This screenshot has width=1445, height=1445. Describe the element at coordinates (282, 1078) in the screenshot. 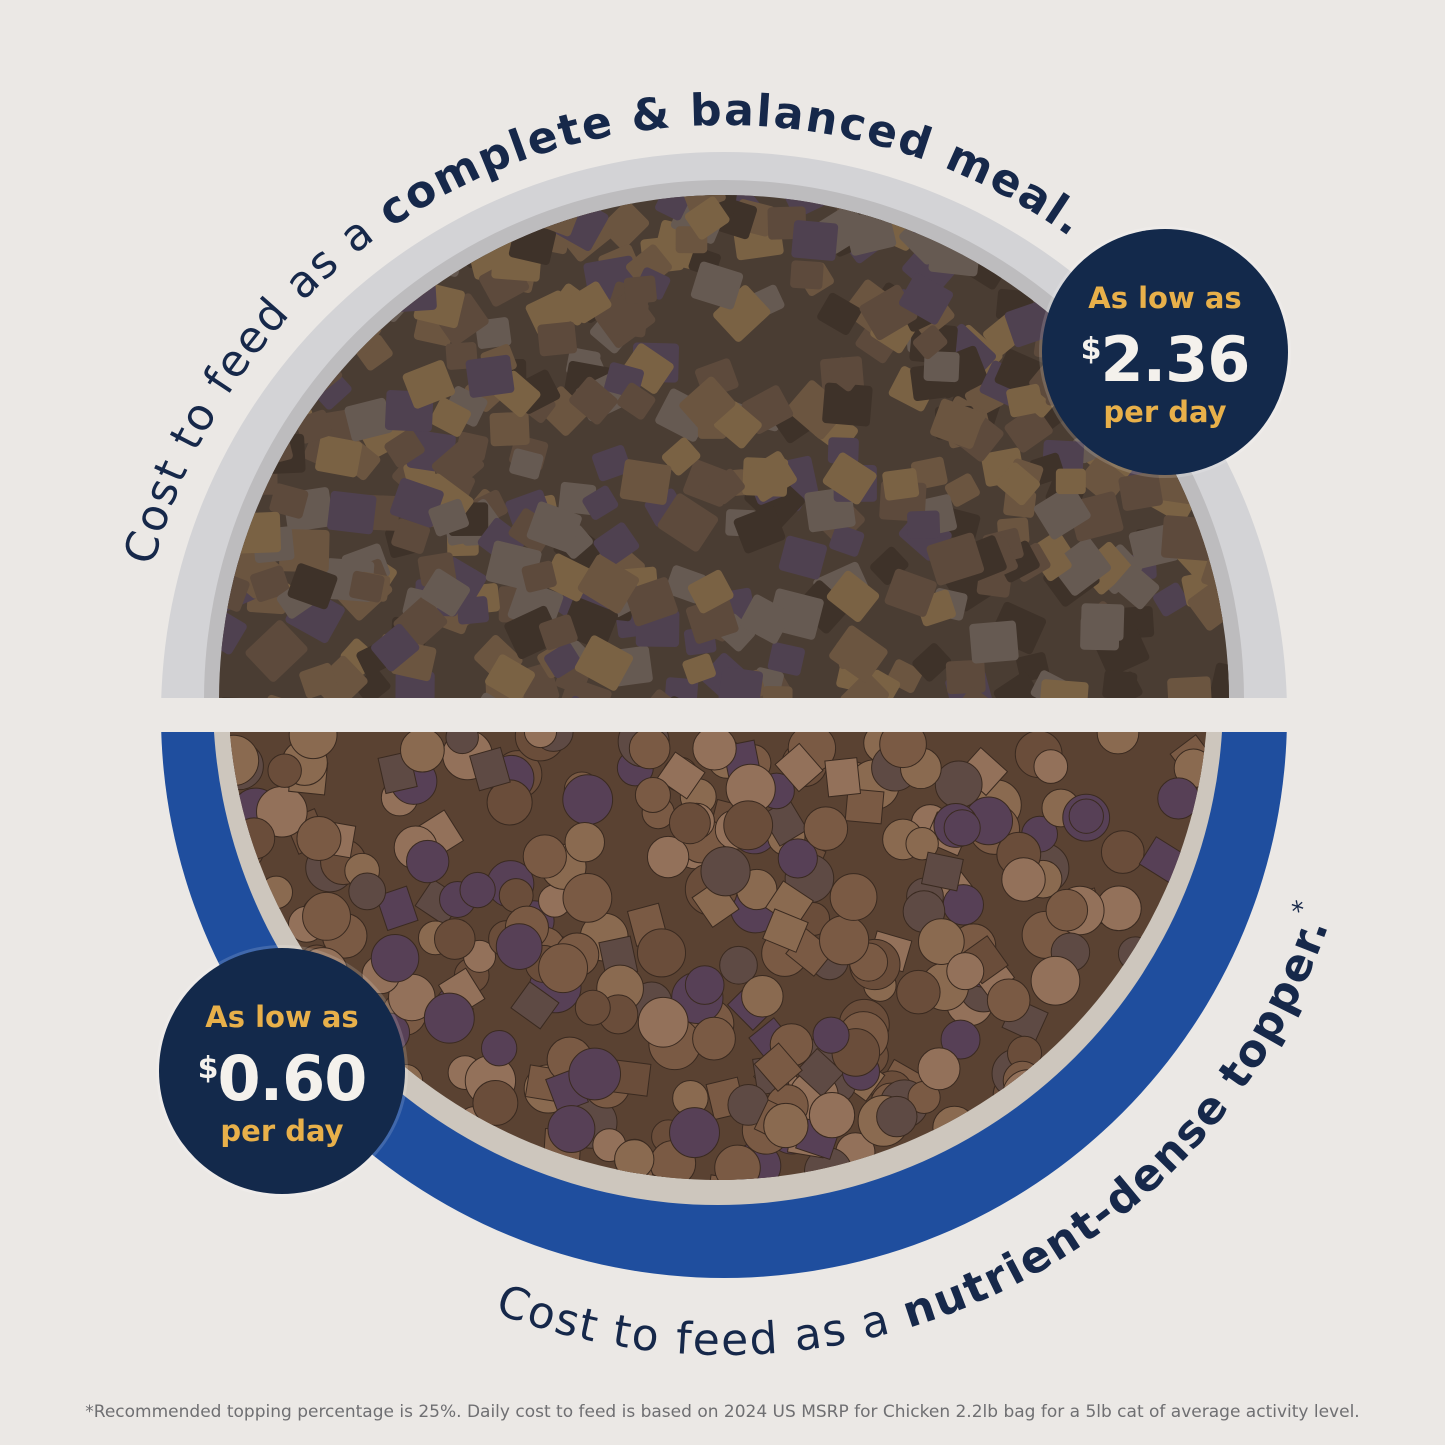

I see `badge-price: $0.60` at that location.